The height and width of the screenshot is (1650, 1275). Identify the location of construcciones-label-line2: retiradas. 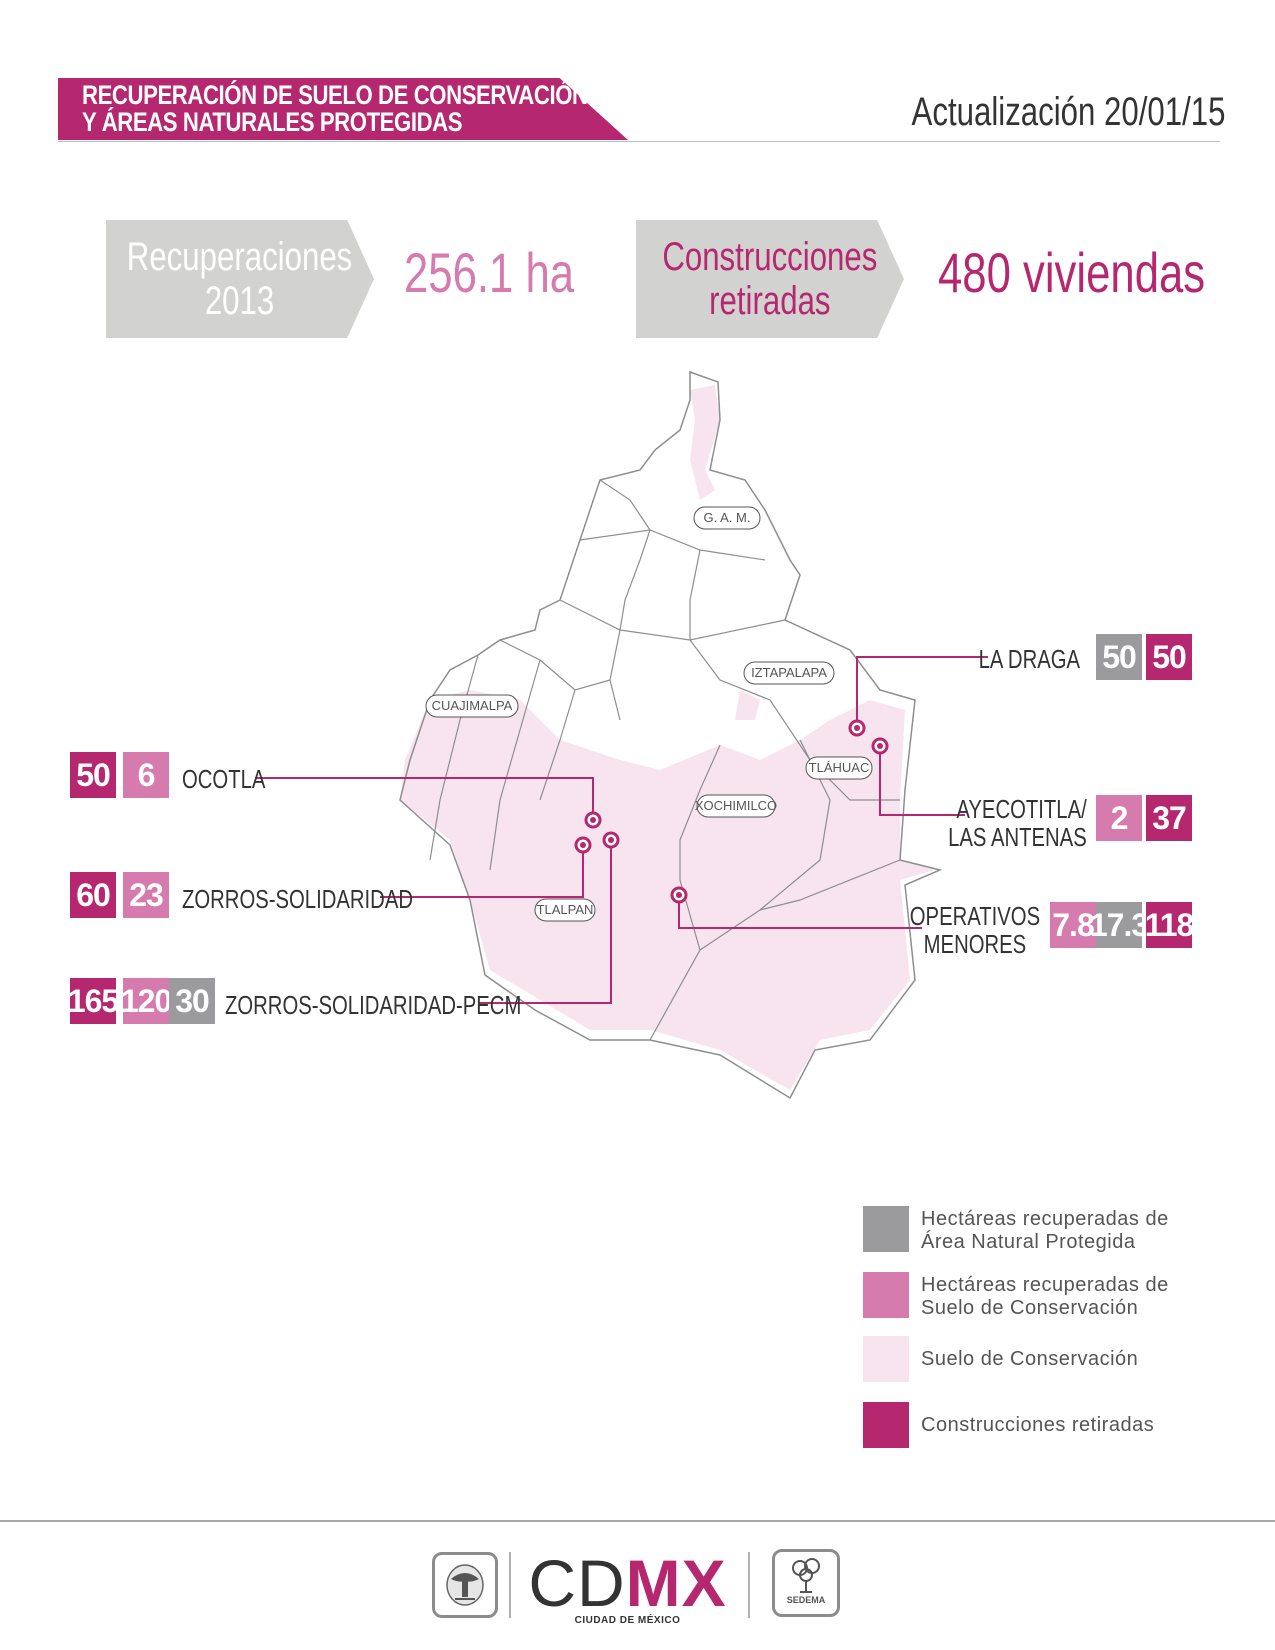
(770, 301).